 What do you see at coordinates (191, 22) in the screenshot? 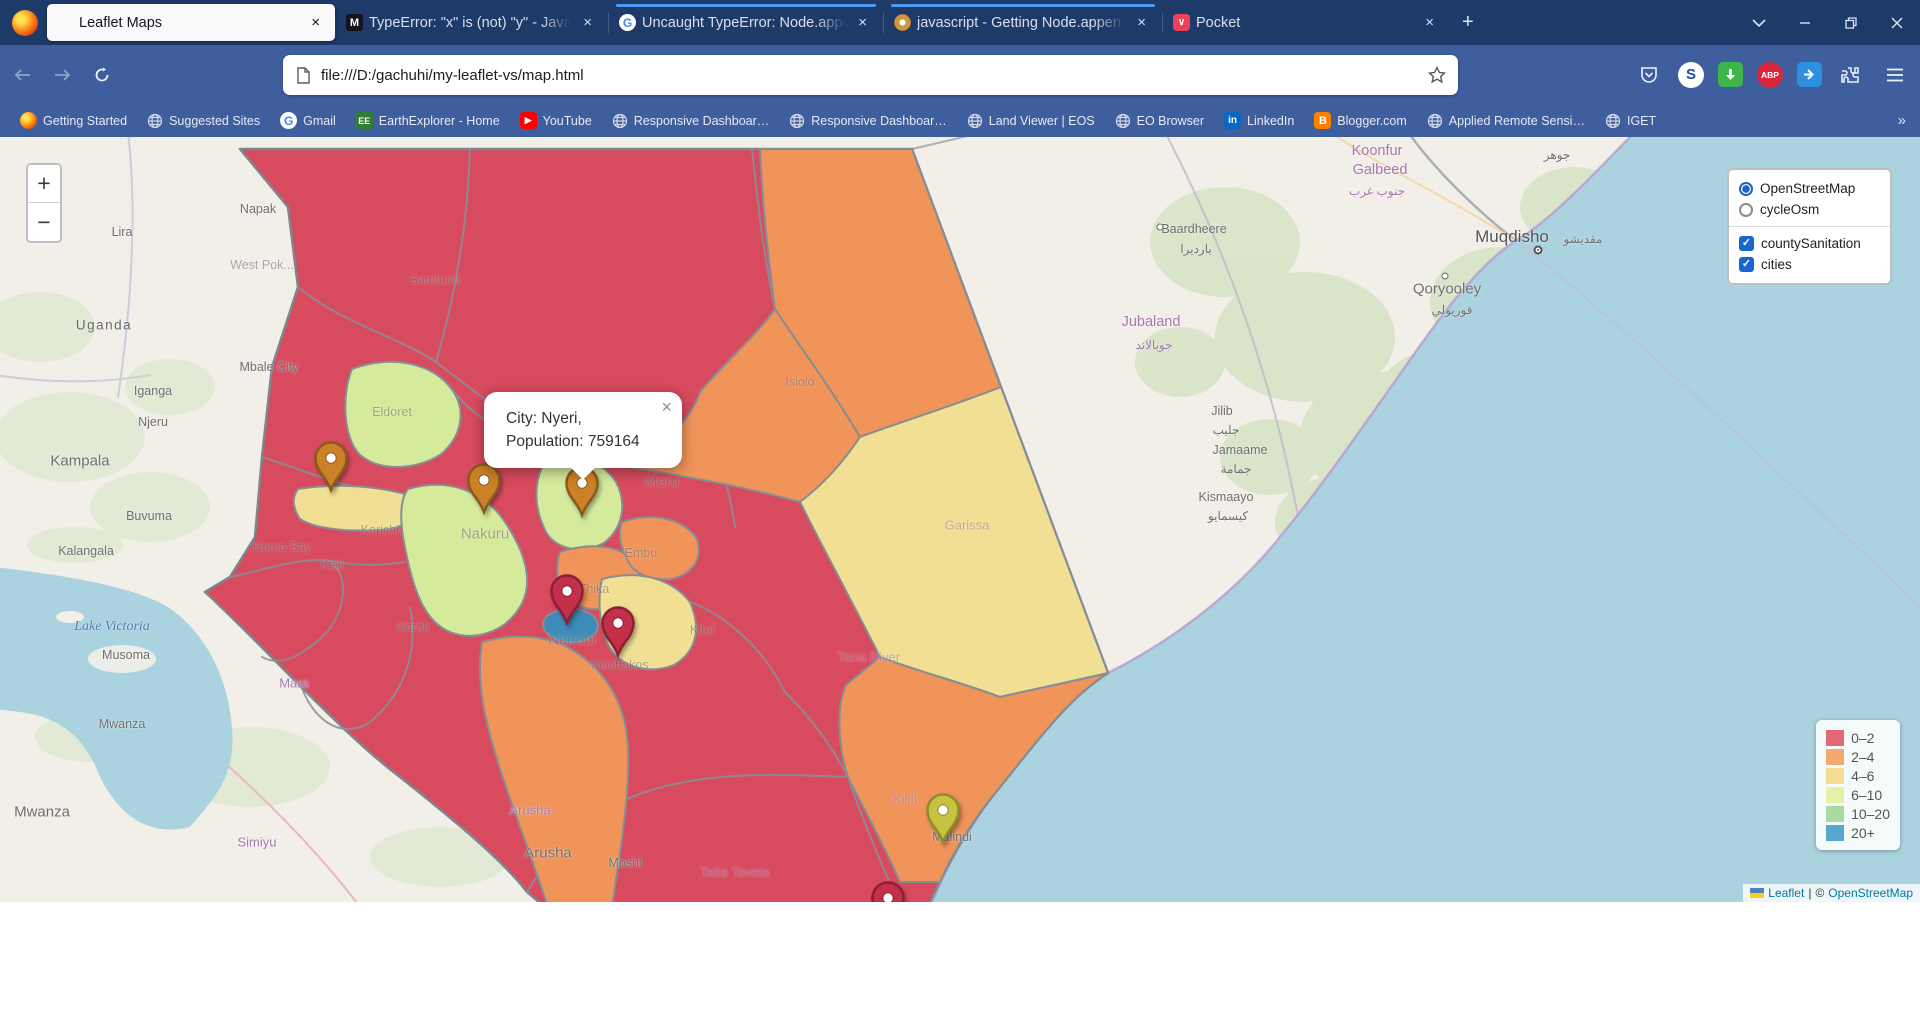
I see `tab-1: Leaflet Maps ×` at bounding box center [191, 22].